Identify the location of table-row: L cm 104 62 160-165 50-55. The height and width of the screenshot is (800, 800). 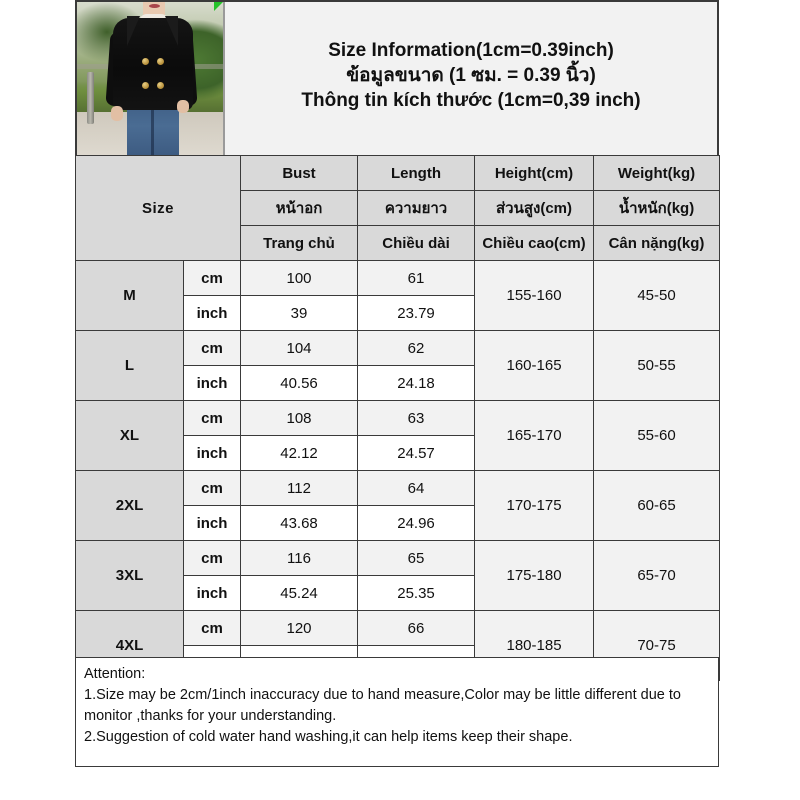
(398, 365).